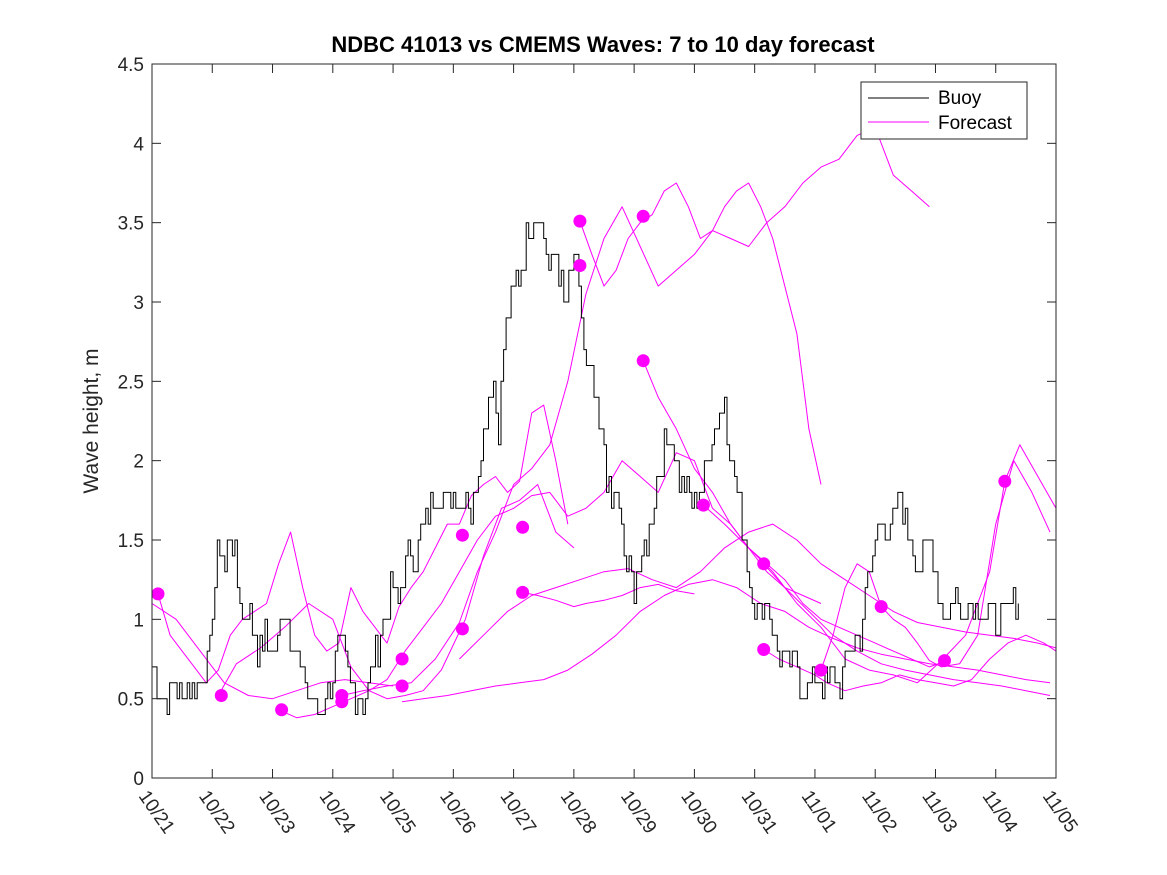 This screenshot has height=875, width=1167. What do you see at coordinates (131, 700) in the screenshot?
I see `y-tick-label: 0.5` at bounding box center [131, 700].